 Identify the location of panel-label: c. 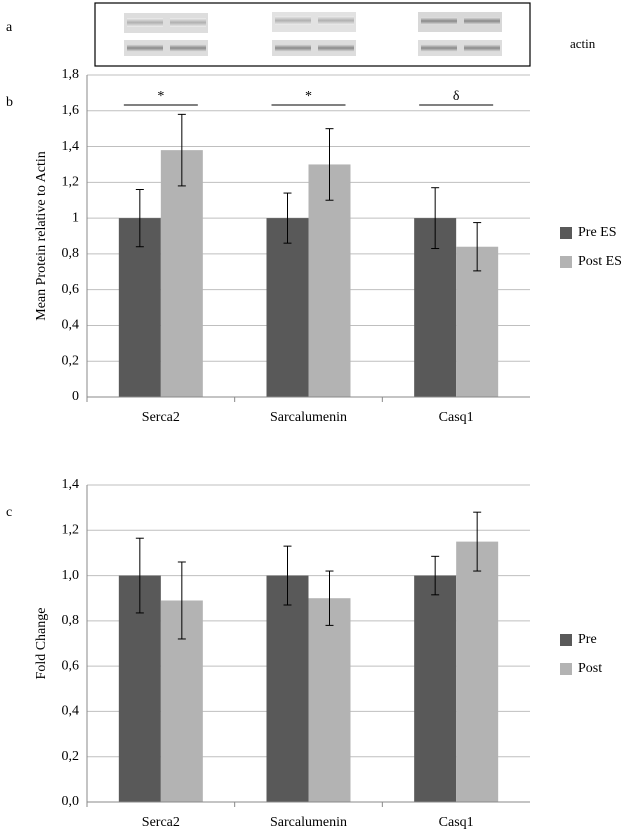
(9, 512).